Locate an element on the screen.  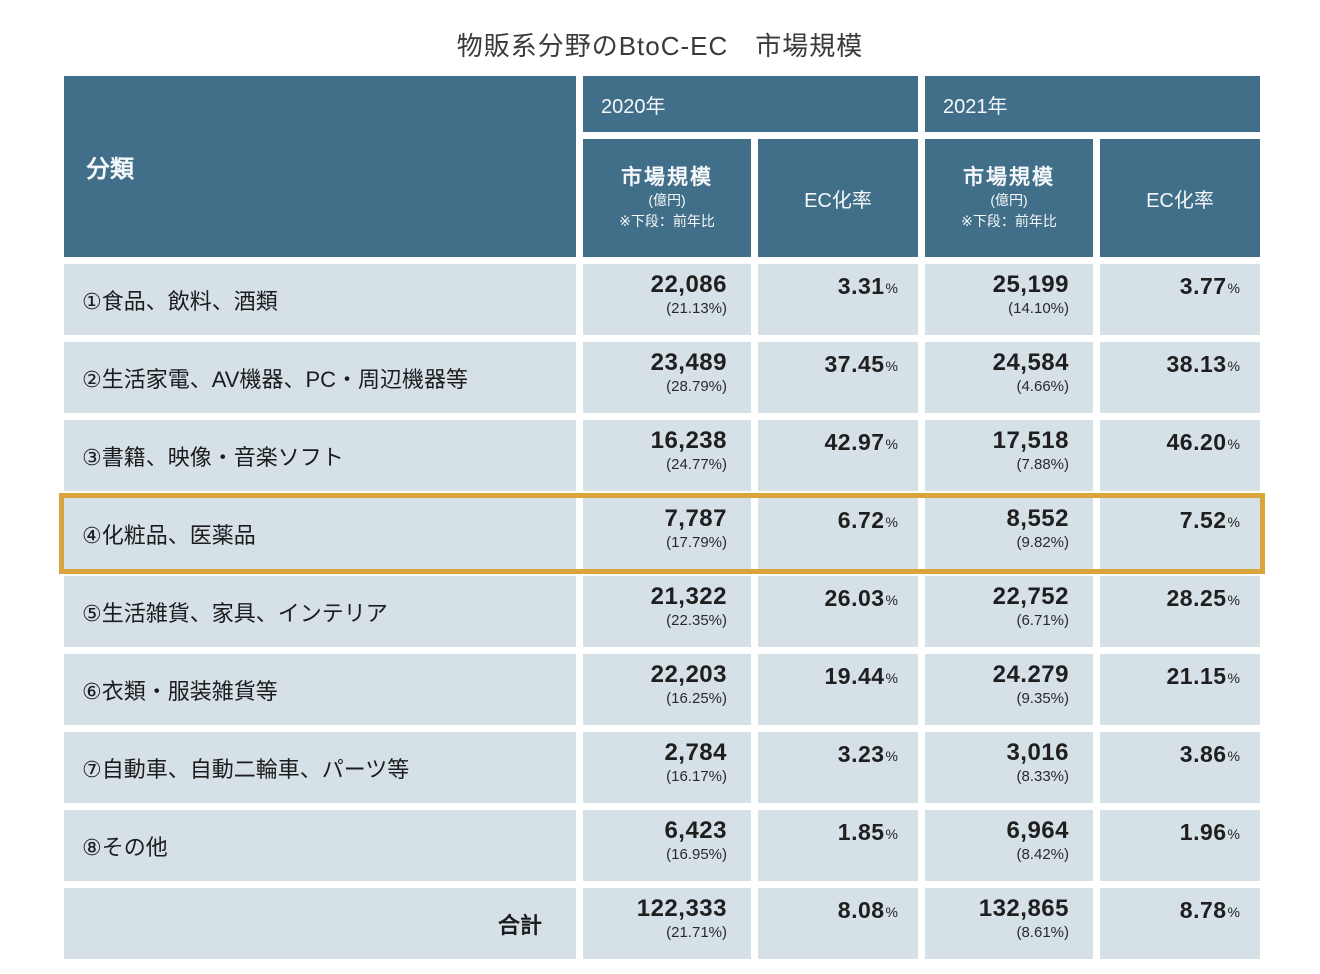
ec-rate-2020-total-cell: 8.08% is located at coordinates (838, 923).